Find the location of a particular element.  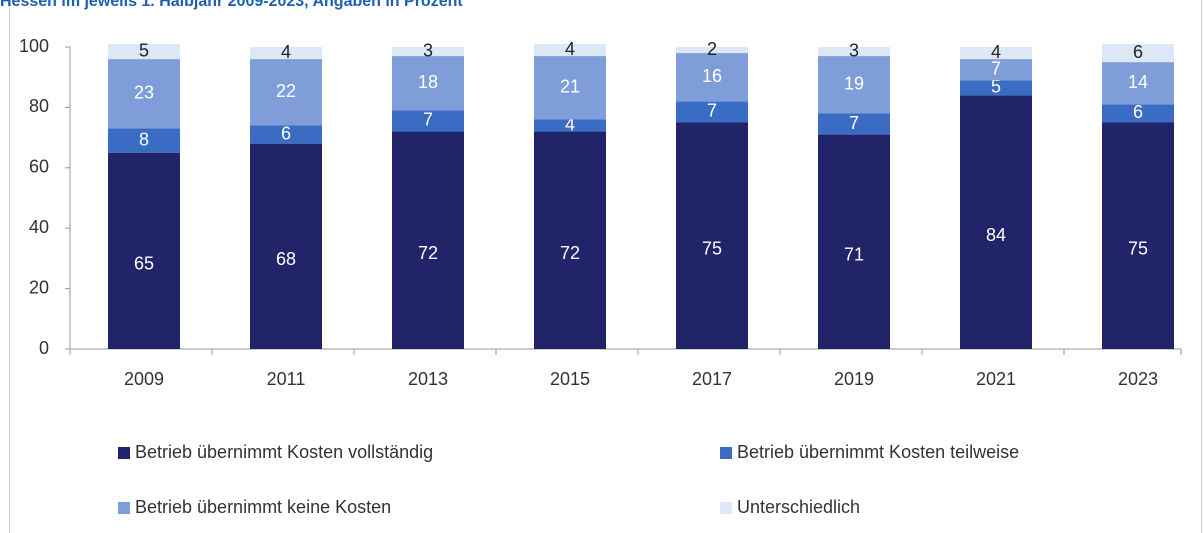

data-label: 68 is located at coordinates (286, 259).